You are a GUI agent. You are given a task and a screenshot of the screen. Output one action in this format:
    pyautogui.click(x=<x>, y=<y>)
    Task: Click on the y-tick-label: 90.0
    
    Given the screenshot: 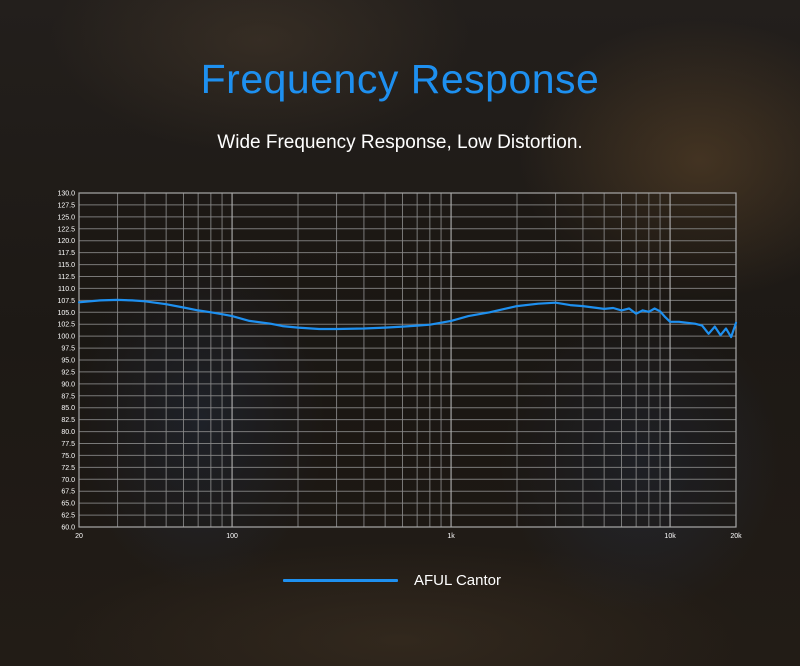 What is the action you would take?
    pyautogui.click(x=68, y=384)
    